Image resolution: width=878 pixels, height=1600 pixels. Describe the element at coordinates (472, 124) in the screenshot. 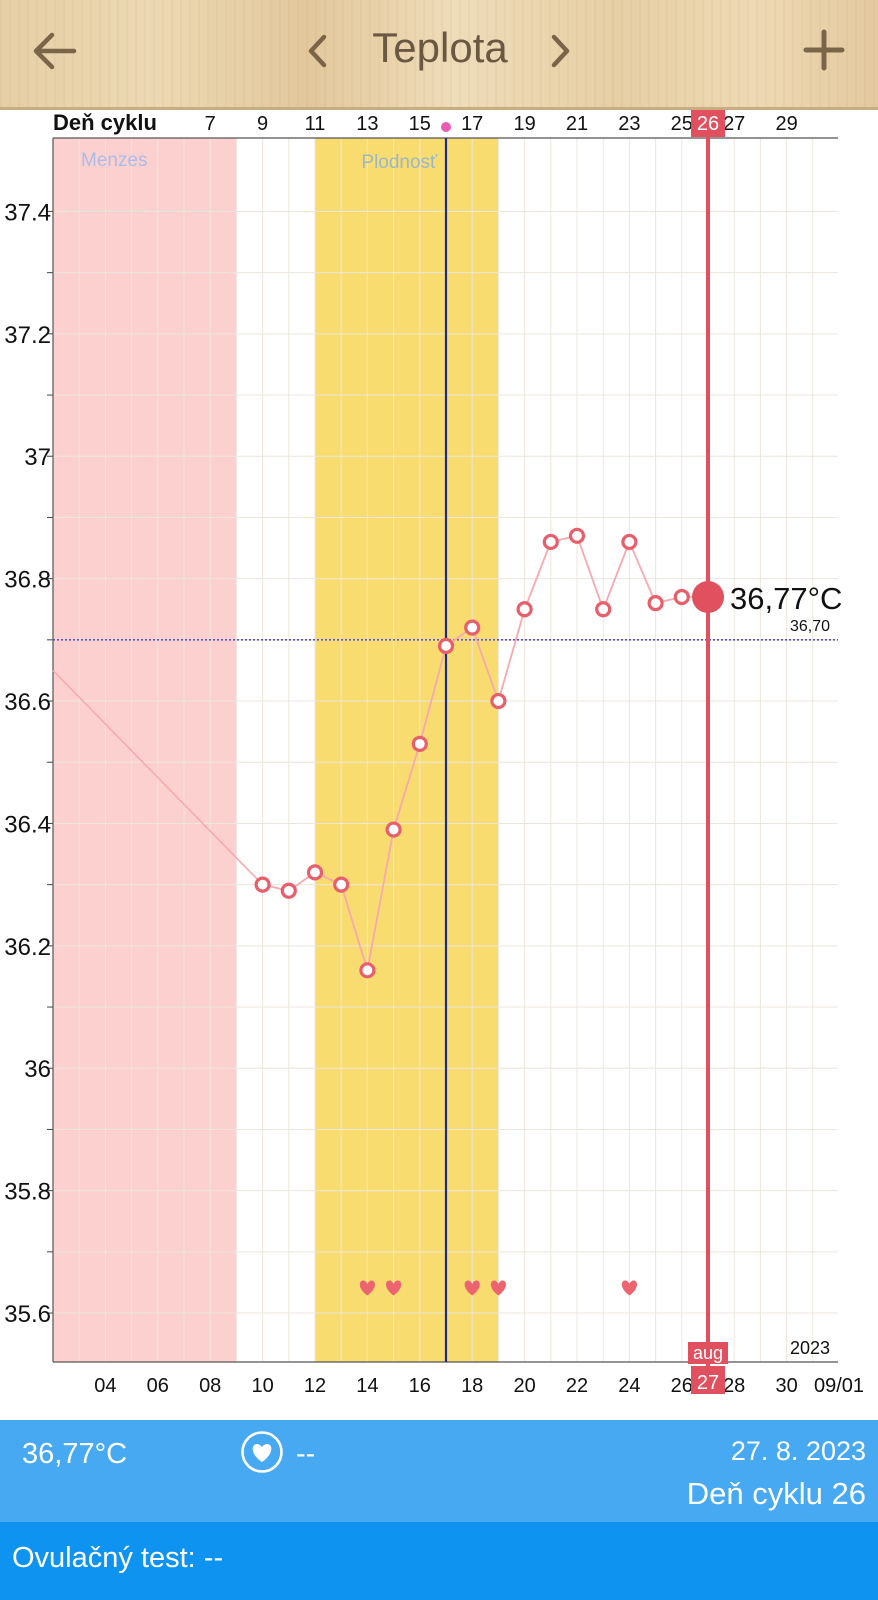

I see `cycle-tick-label: 17` at that location.